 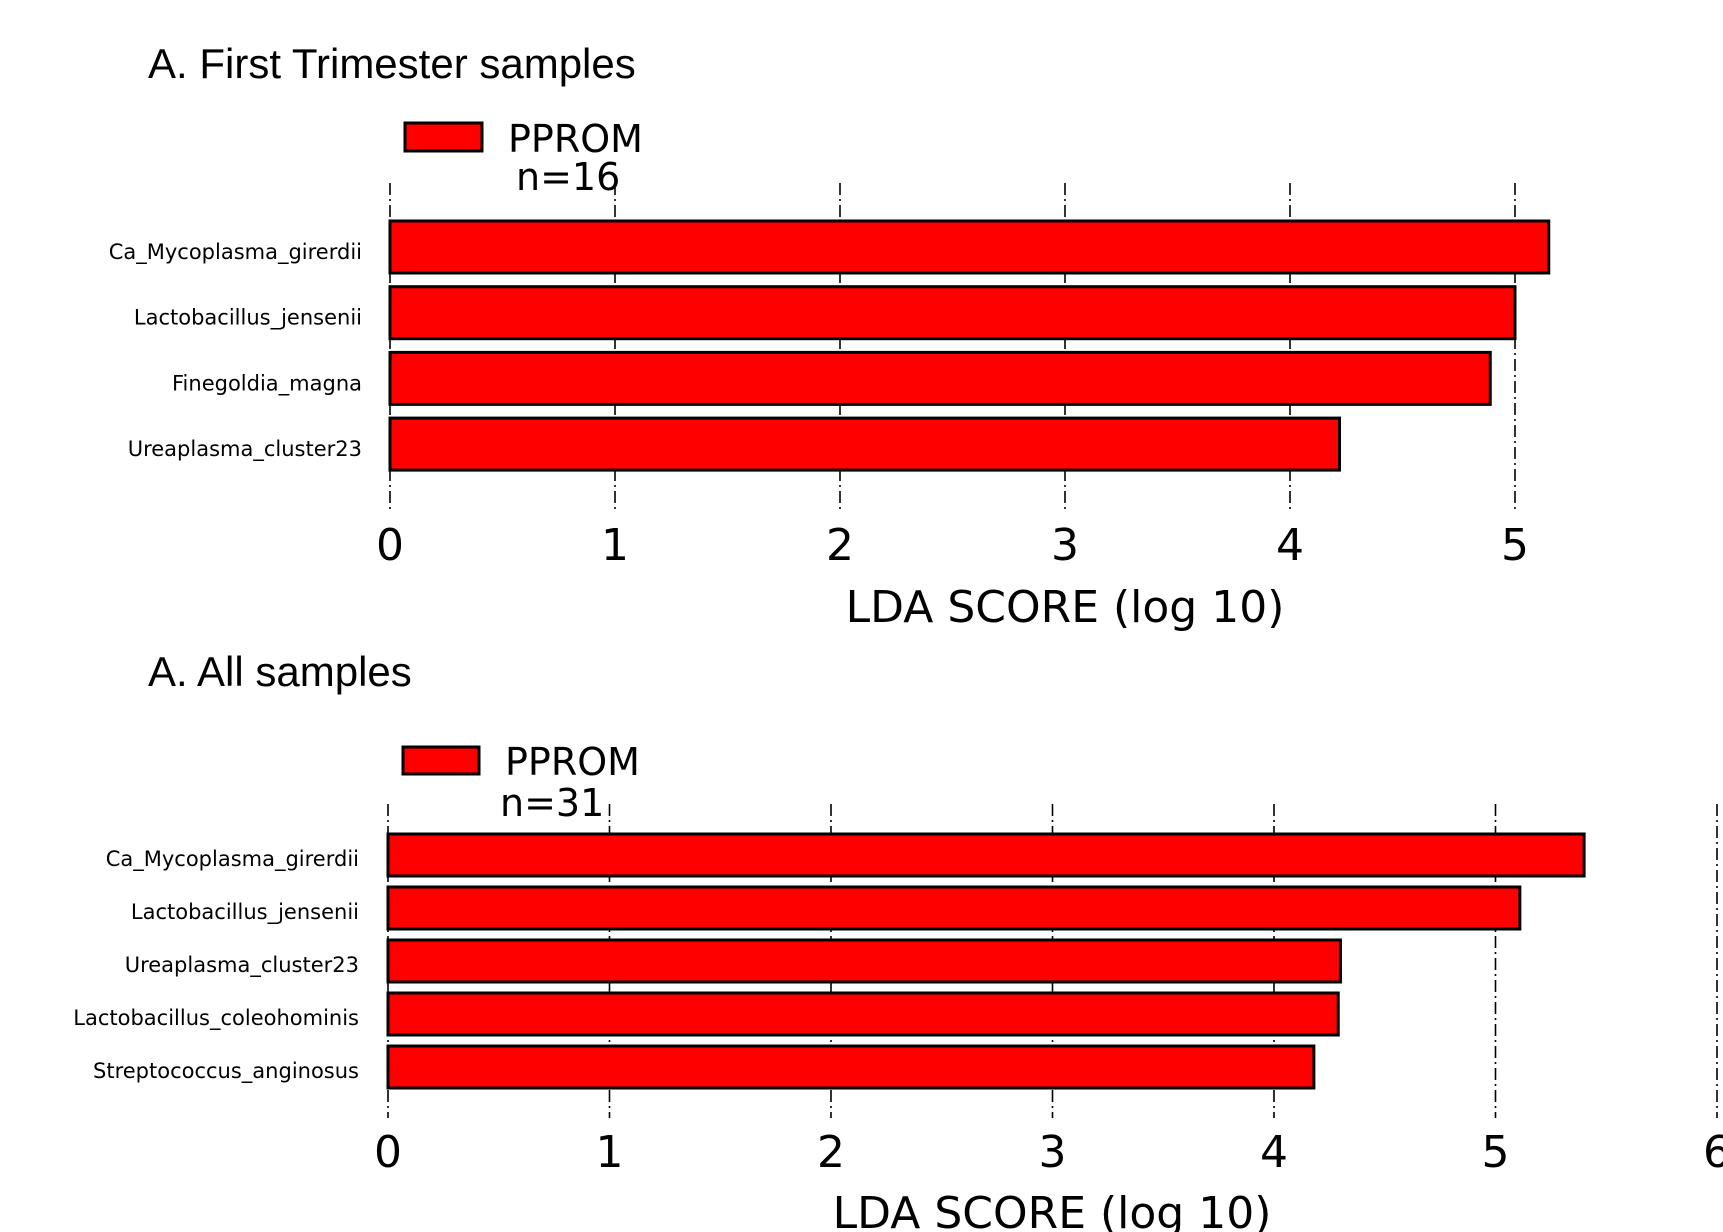 What do you see at coordinates (267, 383) in the screenshot?
I see `chart1-category-label-3: Finegoldia_magna` at bounding box center [267, 383].